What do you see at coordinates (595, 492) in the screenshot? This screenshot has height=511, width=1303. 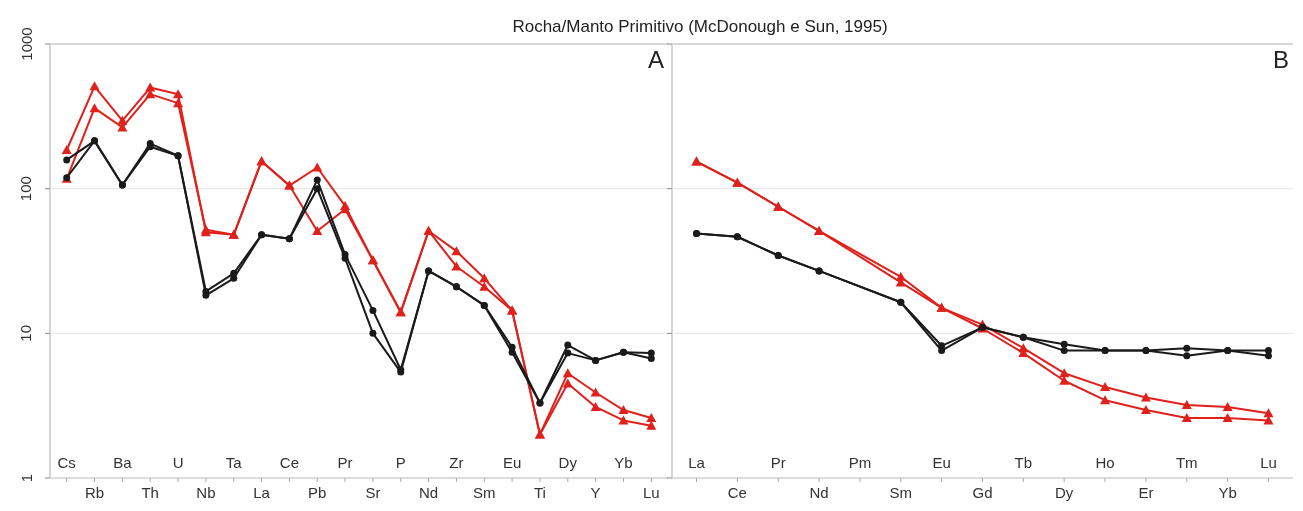 I see `x-tick-label: Y` at bounding box center [595, 492].